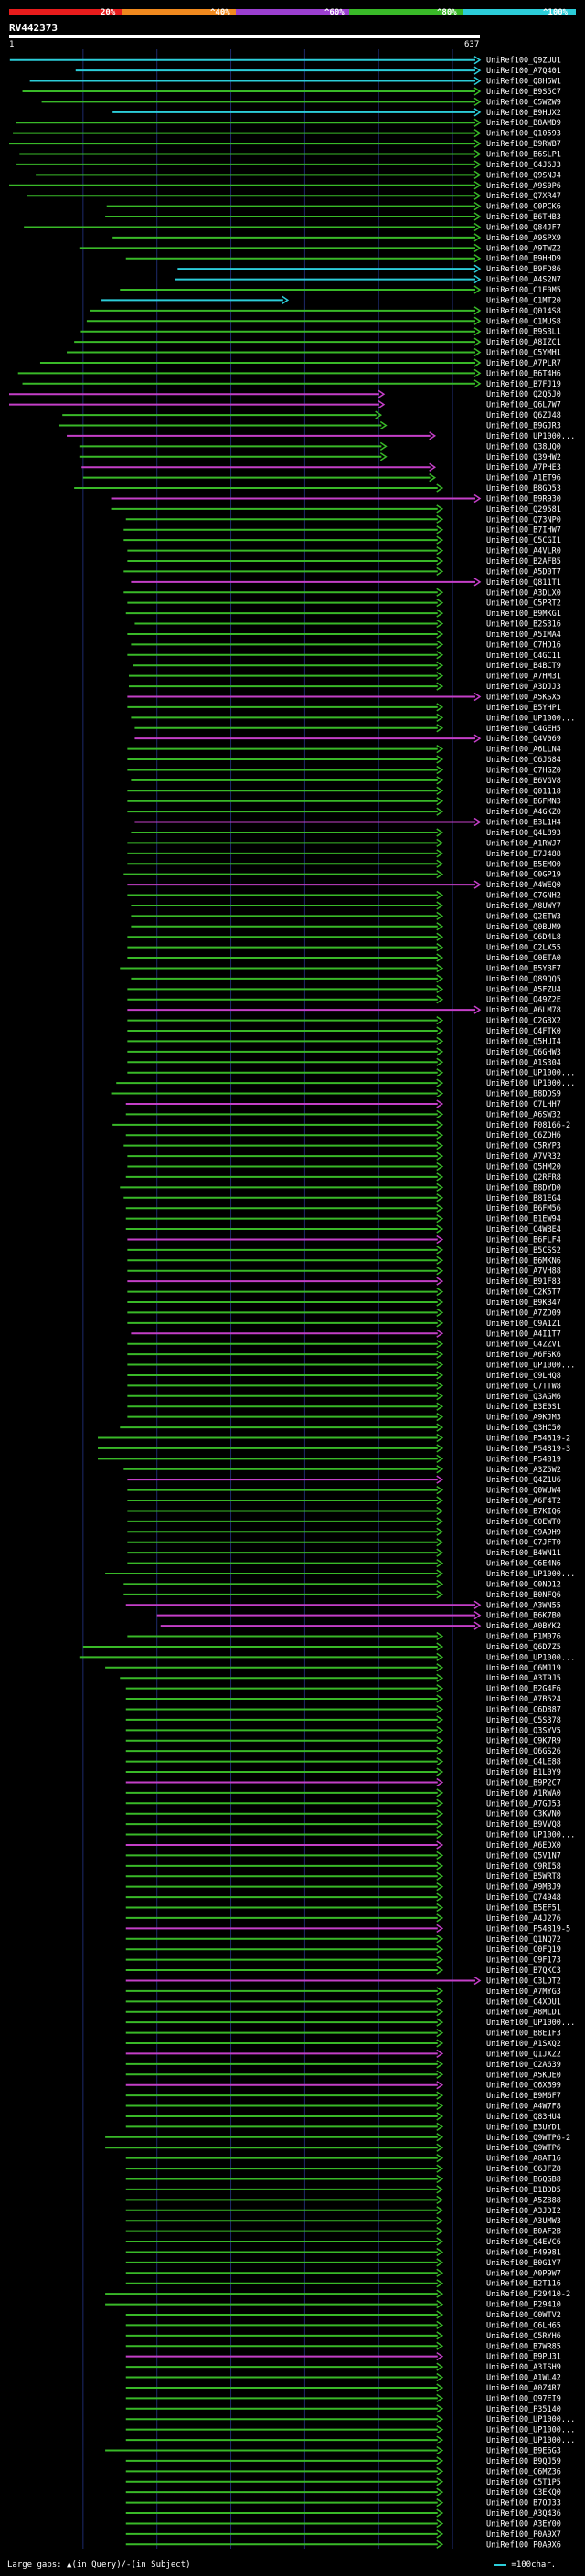 This screenshot has height=2576, width=585. Describe the element at coordinates (295, 81) in the screenshot. I see `hit-row: UniRef100_Q8H5W1` at that location.